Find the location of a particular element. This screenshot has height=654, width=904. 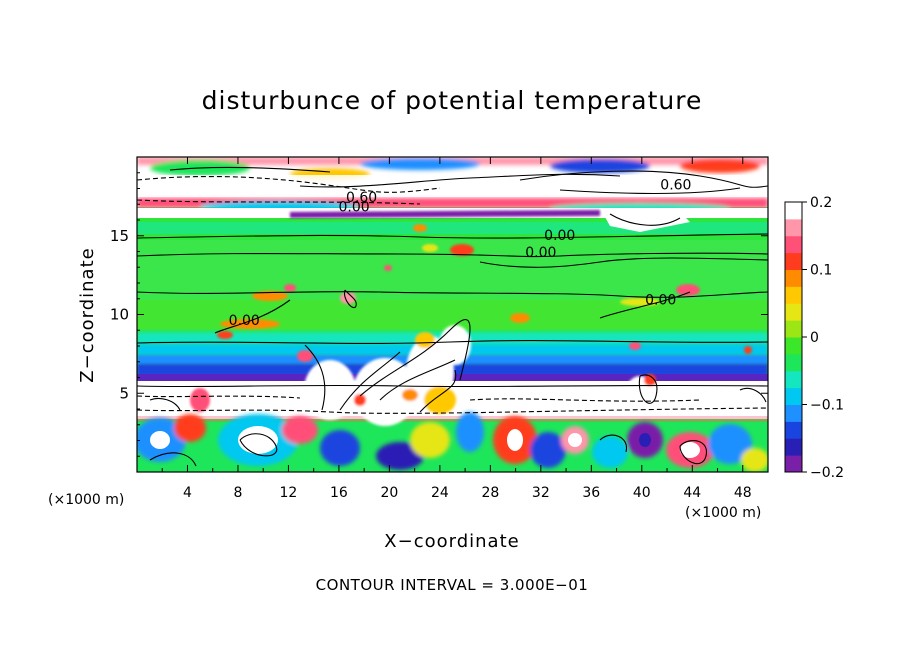

y-tick-label: 15 is located at coordinates (119, 236).